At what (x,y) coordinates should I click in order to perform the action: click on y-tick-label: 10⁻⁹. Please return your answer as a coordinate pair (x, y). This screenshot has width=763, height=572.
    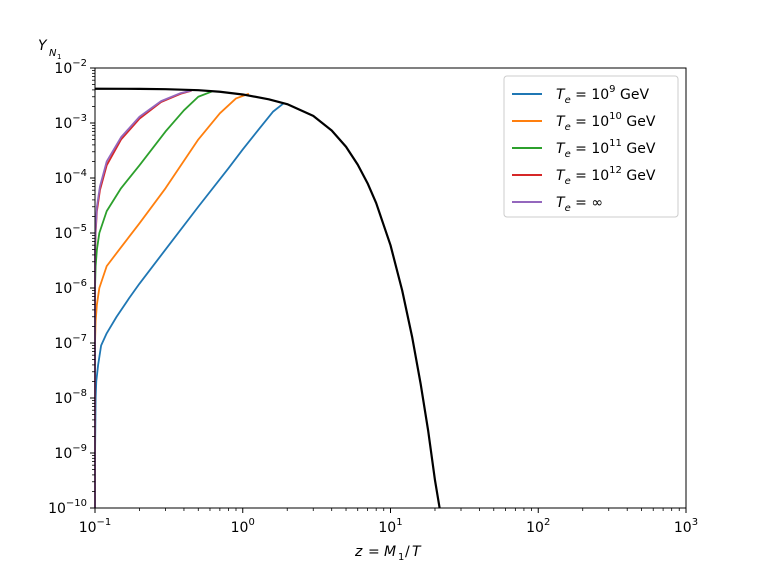
    Looking at the image, I should click on (70, 452).